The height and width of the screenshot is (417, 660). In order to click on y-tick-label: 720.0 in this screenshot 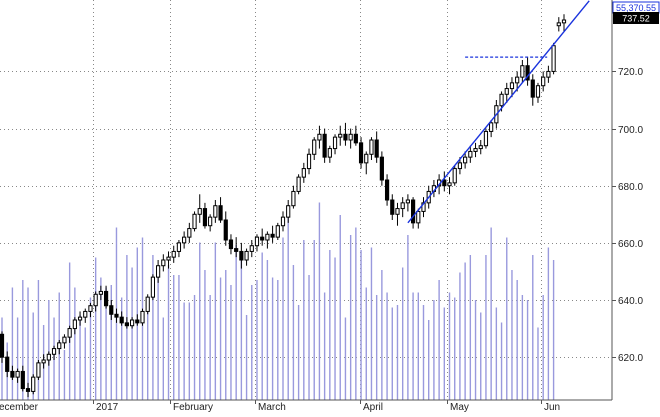, I will do `click(630, 72)`.